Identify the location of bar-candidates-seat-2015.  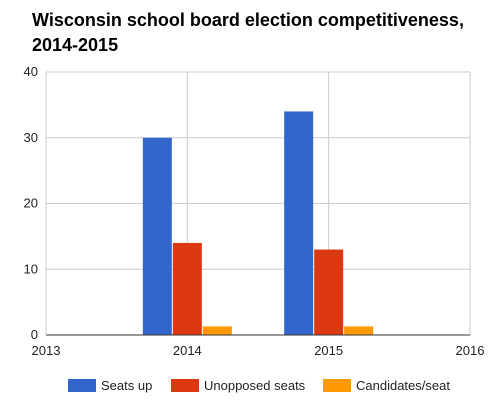
(359, 330).